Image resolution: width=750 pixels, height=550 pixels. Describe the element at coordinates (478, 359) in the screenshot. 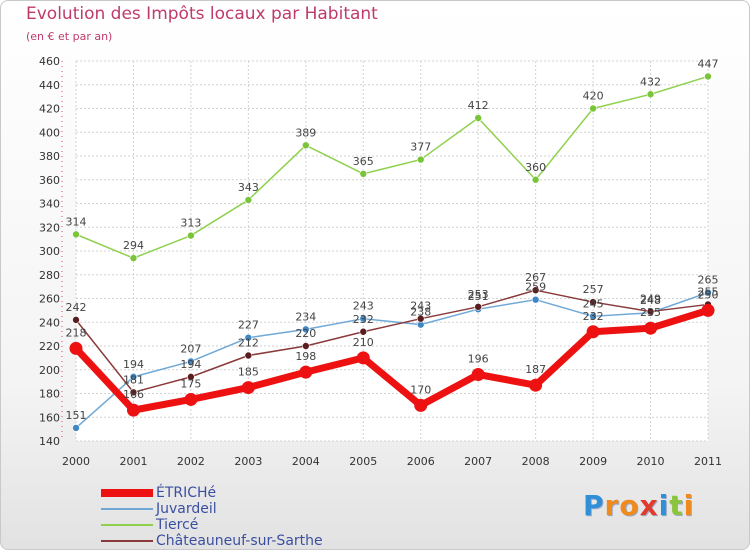

I see `data-label: 196` at that location.